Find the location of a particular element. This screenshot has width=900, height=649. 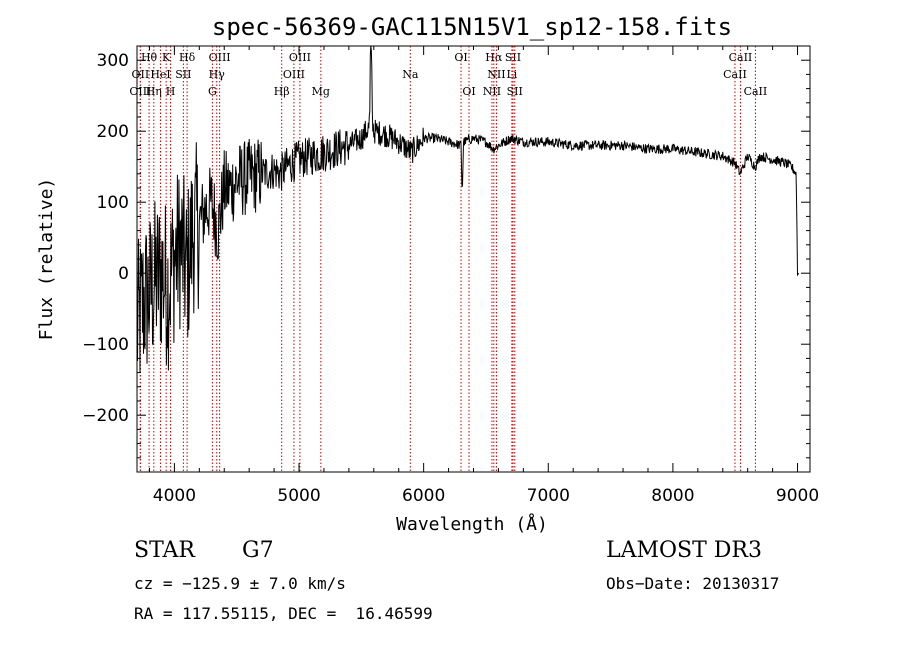

marker-label: H is located at coordinates (171, 91).